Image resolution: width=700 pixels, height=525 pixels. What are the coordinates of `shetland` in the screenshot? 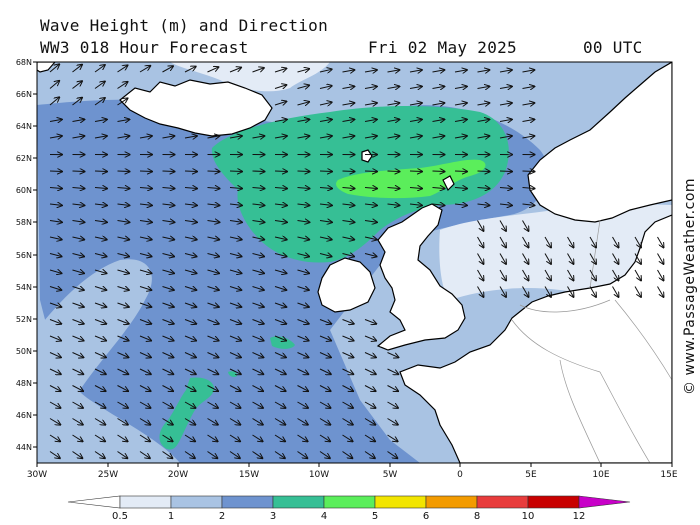 It's located at (448, 183).